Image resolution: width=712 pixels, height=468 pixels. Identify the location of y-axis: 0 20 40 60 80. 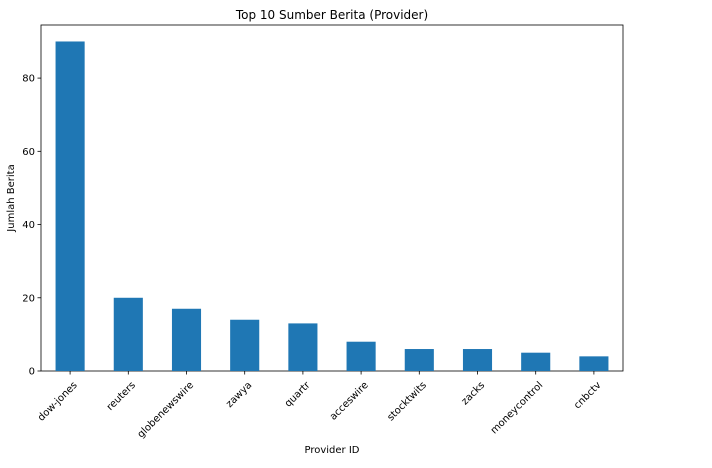
(31, 226).